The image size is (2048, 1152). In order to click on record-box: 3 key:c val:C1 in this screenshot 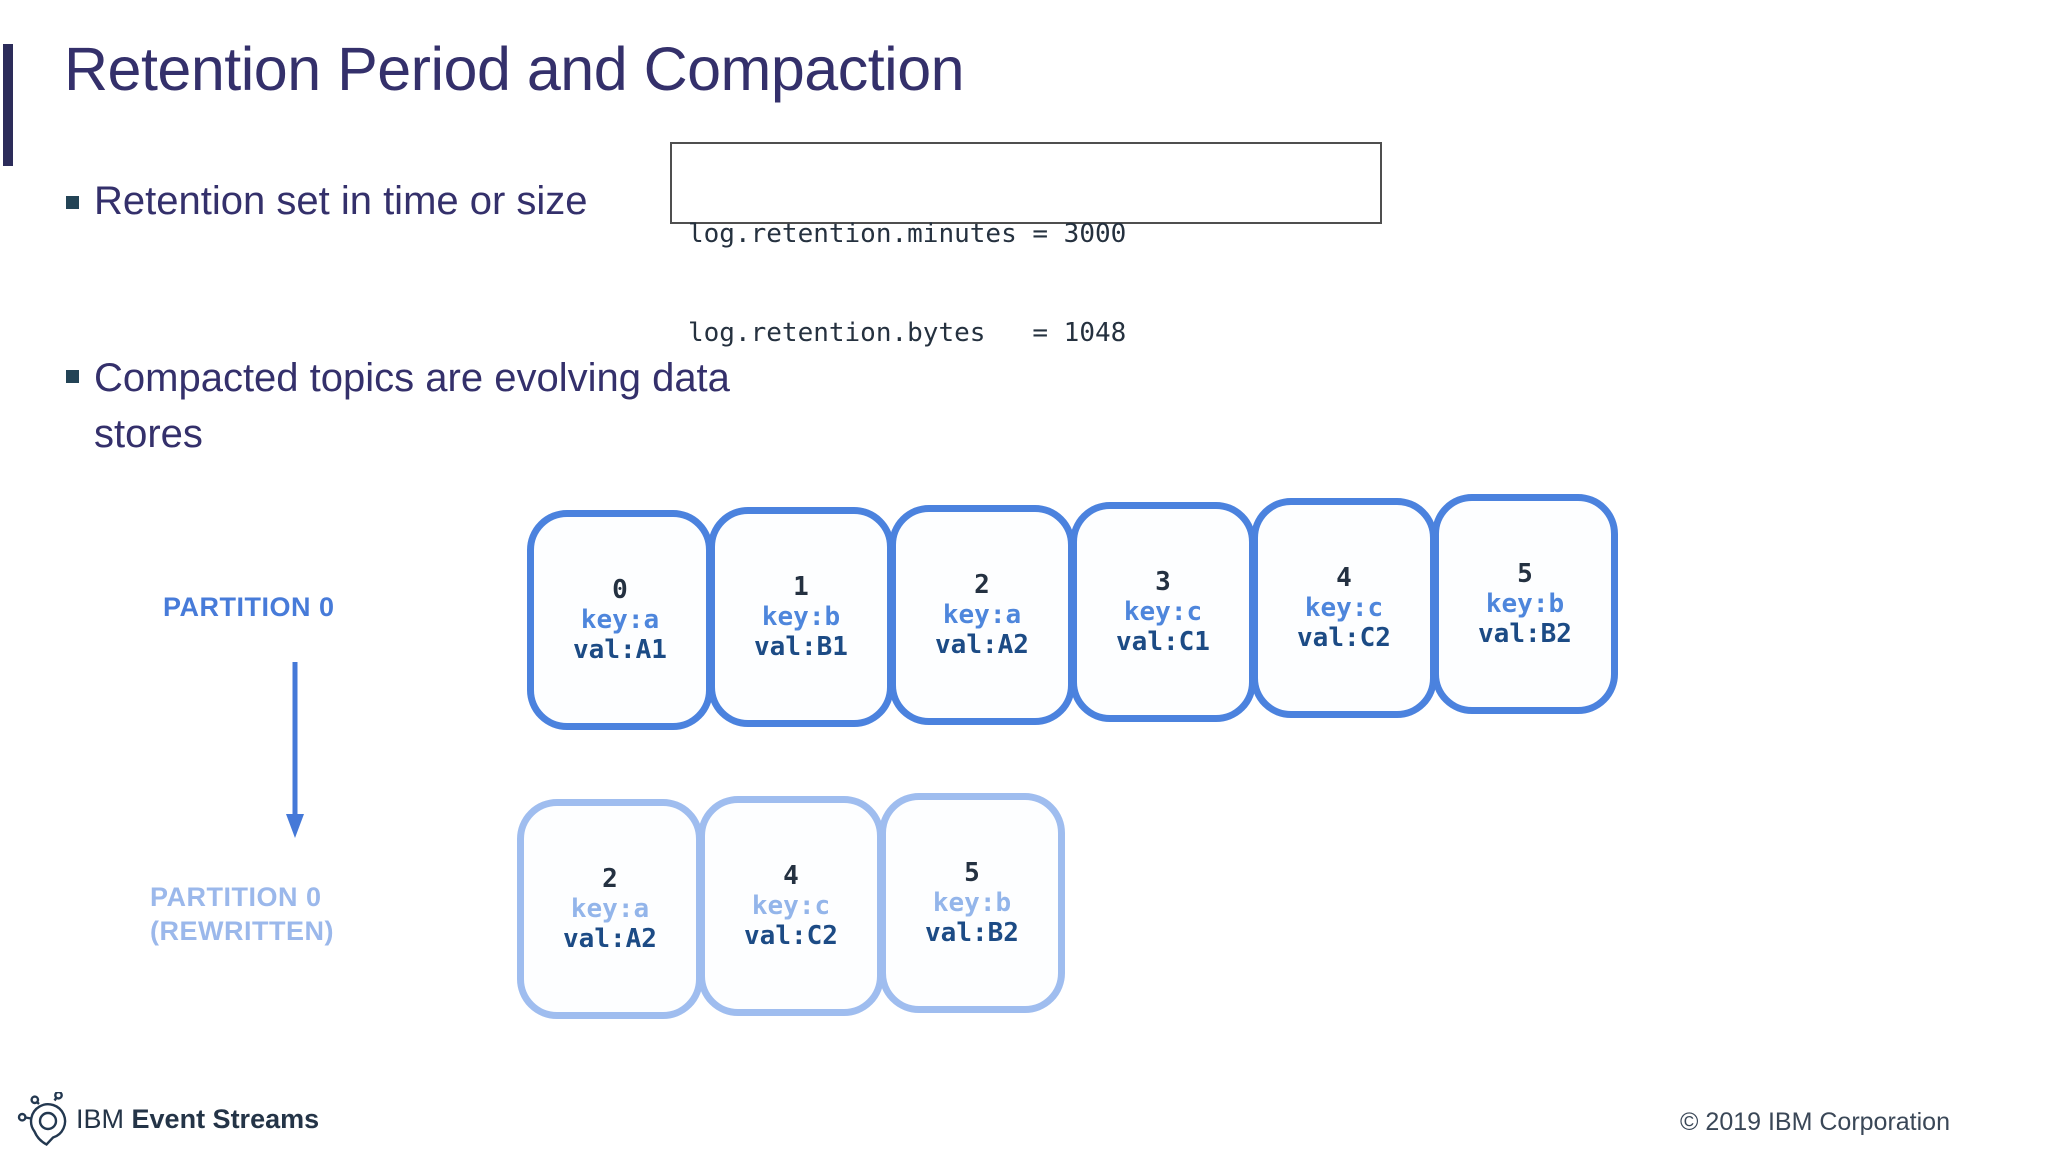, I will do `click(1163, 612)`.